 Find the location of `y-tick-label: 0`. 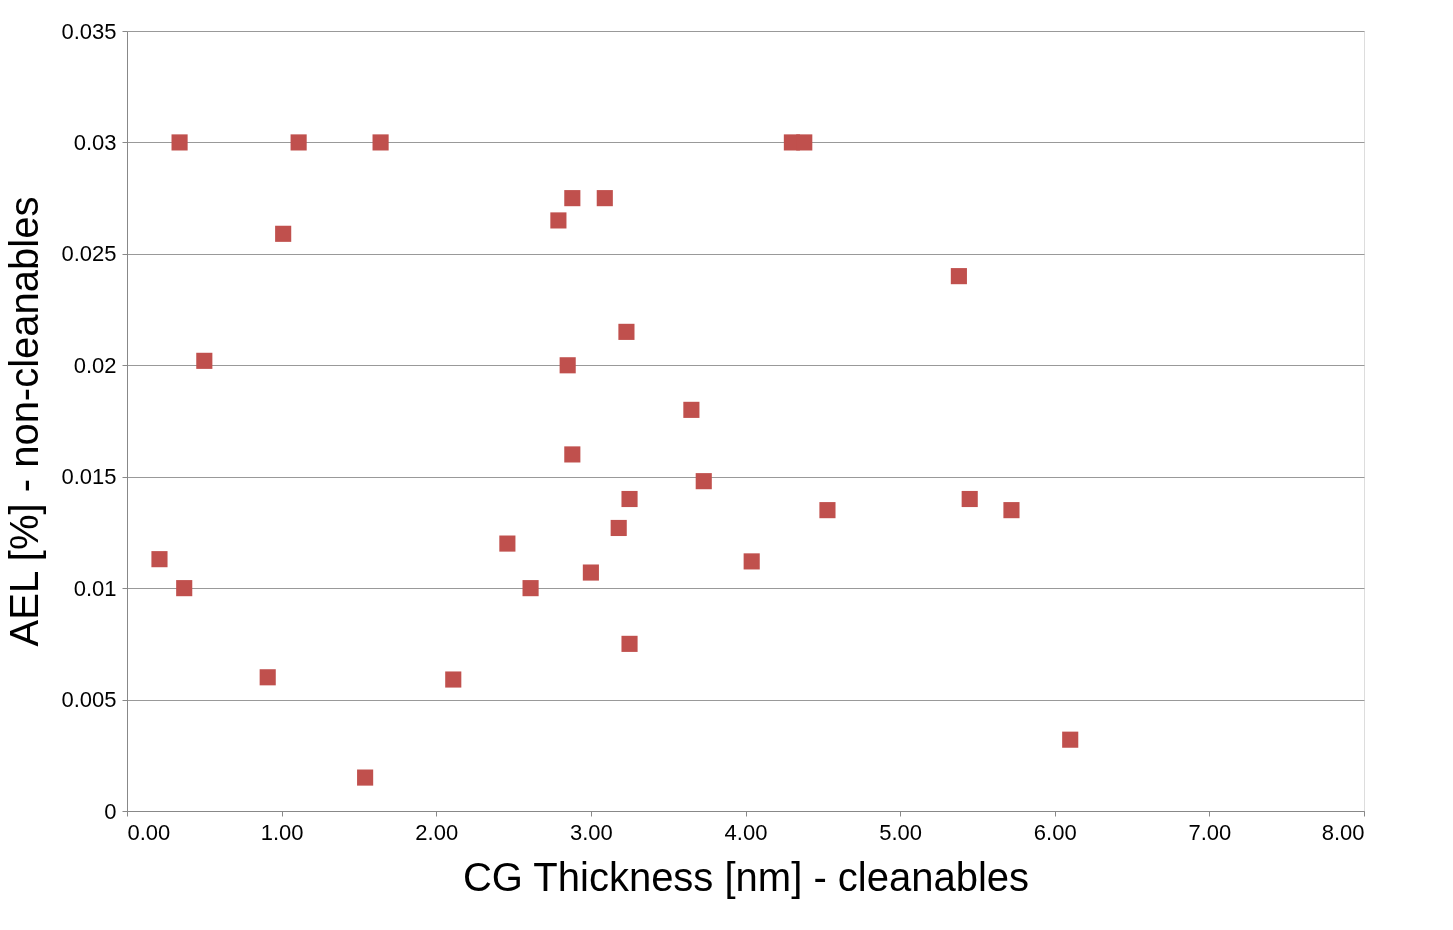

y-tick-label: 0 is located at coordinates (110, 811).